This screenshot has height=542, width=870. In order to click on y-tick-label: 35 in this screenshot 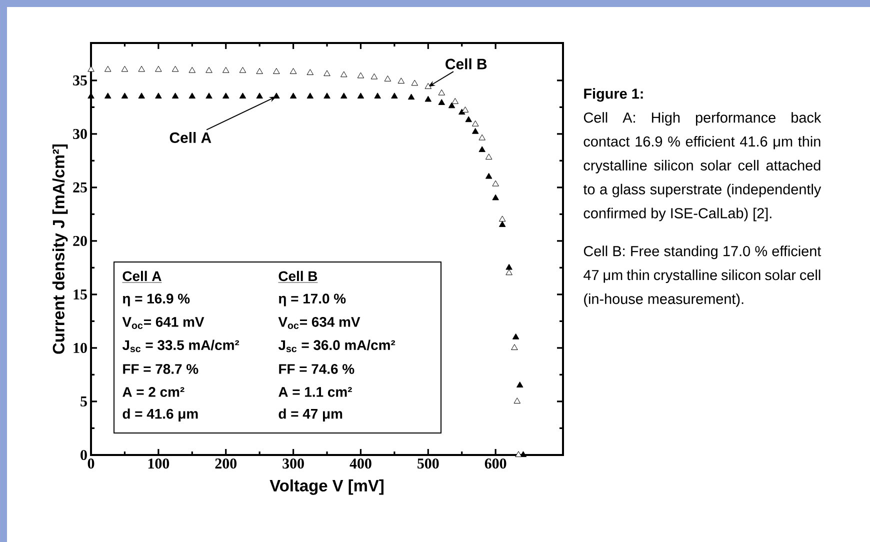, I will do `click(80, 80)`.